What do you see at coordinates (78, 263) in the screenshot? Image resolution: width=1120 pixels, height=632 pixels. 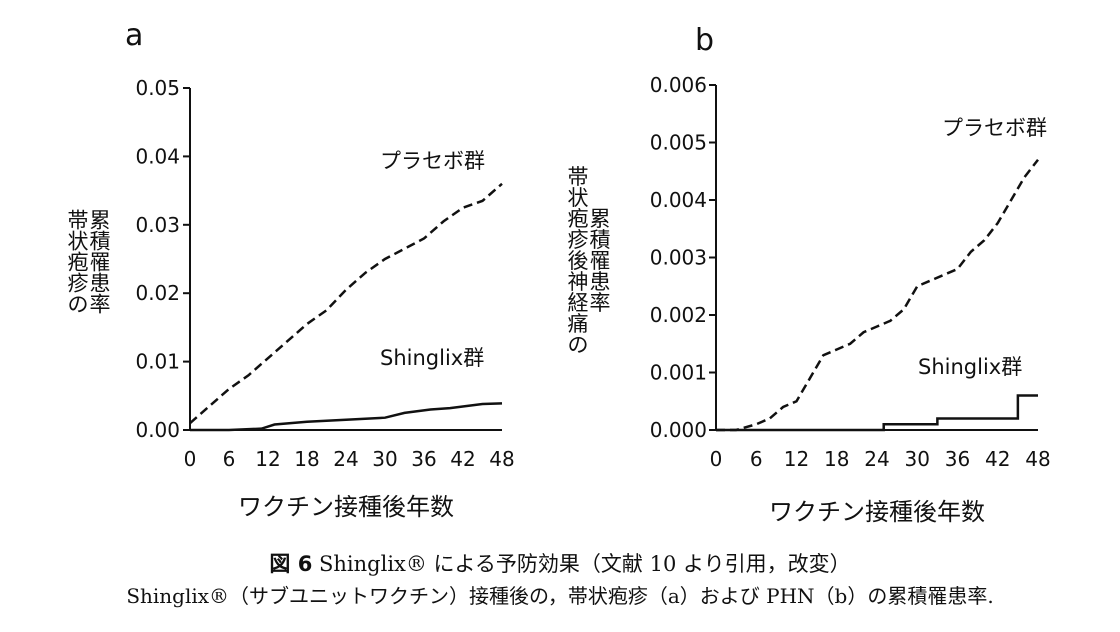 I see `y-axis-label: 帯状疱疹の` at bounding box center [78, 263].